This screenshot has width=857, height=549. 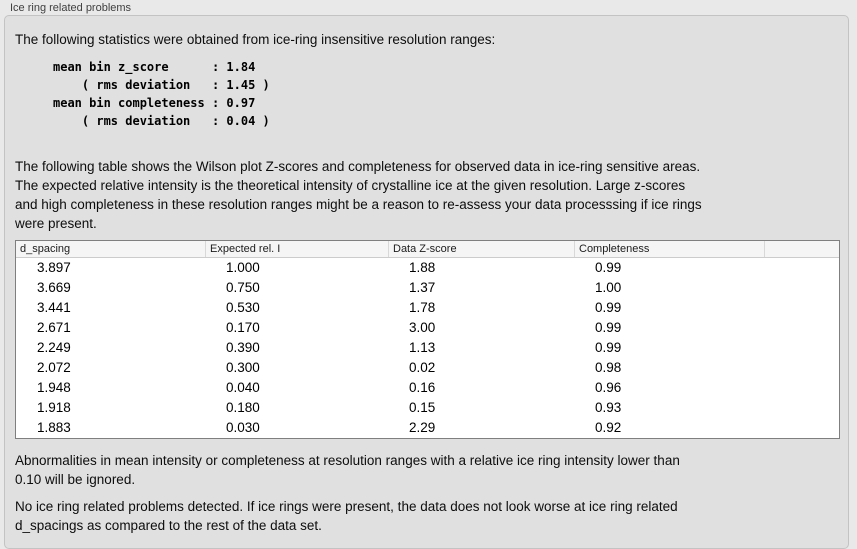 What do you see at coordinates (243, 267) in the screenshot?
I see `table-cell: 1.000` at bounding box center [243, 267].